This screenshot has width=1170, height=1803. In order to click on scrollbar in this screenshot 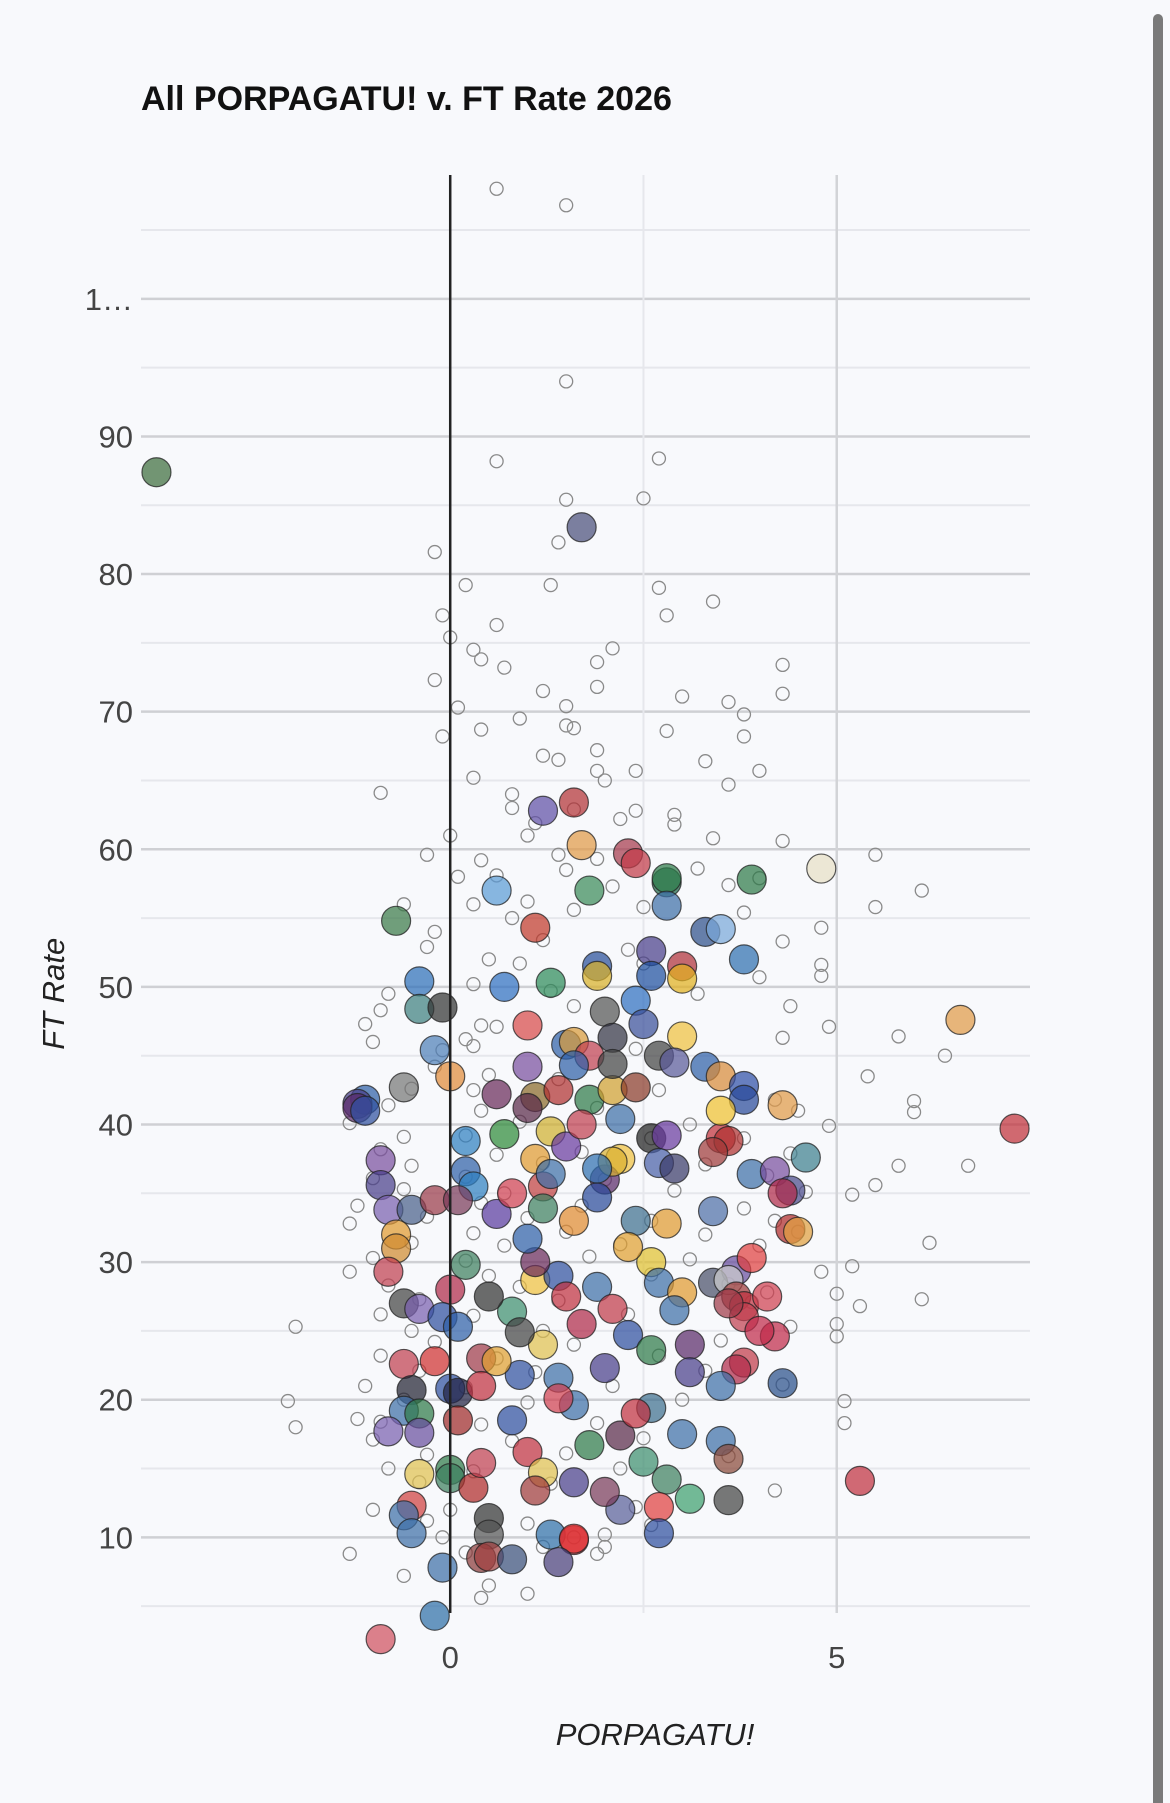, I will do `click(1158, 908)`.